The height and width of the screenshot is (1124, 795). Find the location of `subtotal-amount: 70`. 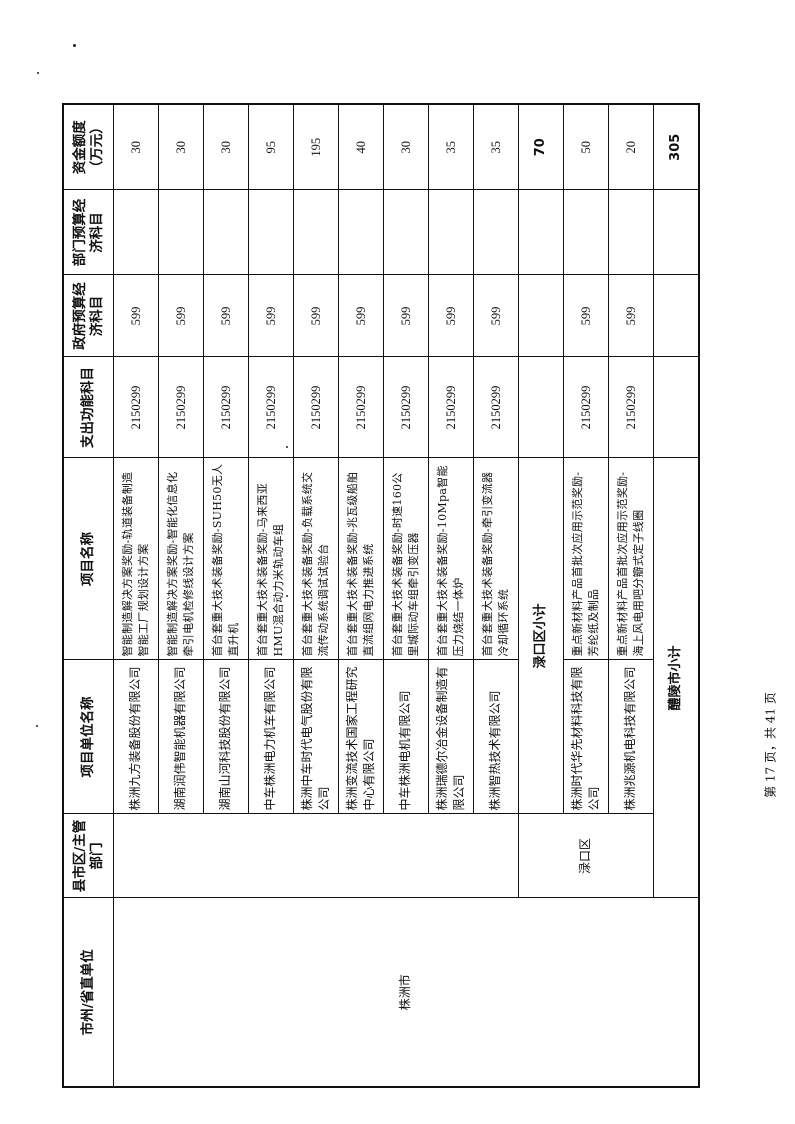

subtotal-amount: 70 is located at coordinates (541, 147).